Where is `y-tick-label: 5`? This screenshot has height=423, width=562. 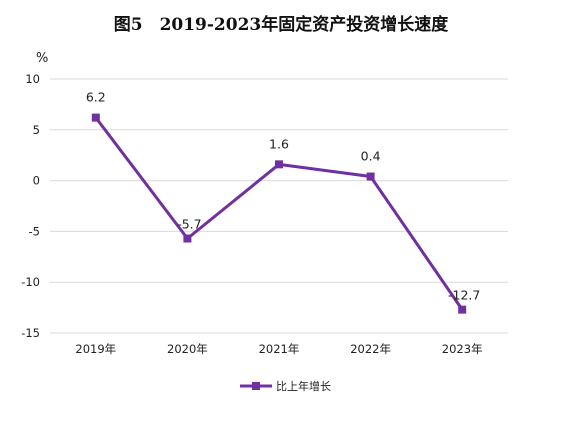 y-tick-label: 5 is located at coordinates (36, 130).